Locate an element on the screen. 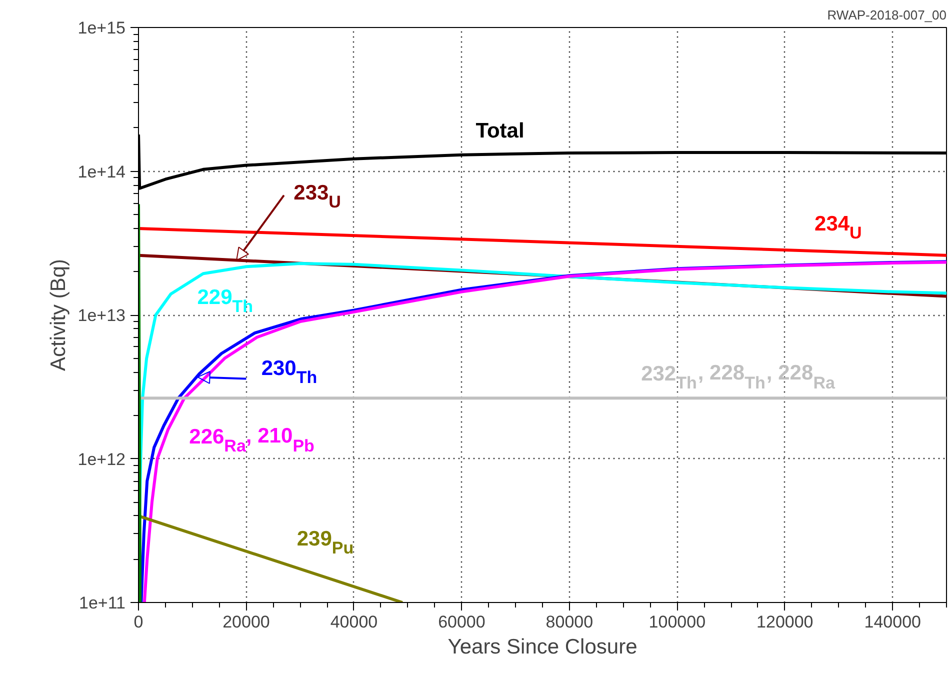 This screenshot has width=948, height=696. x-tick-label: 20000 is located at coordinates (246, 622).